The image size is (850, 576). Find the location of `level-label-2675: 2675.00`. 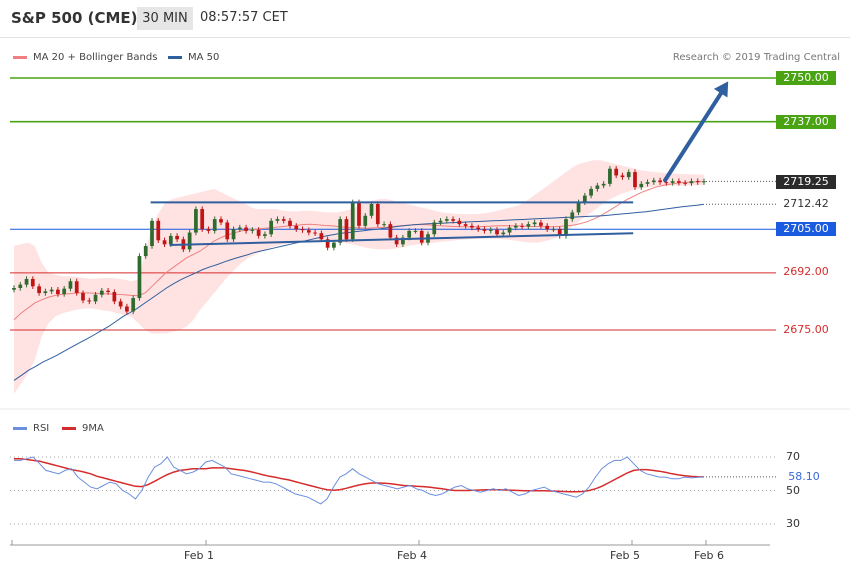

level-label-2675: 2675.00 is located at coordinates (806, 330).